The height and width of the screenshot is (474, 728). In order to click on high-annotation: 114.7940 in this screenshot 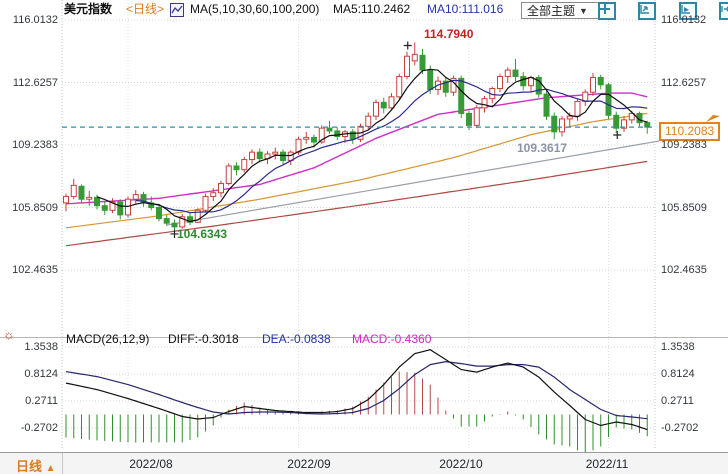, I will do `click(449, 34)`.